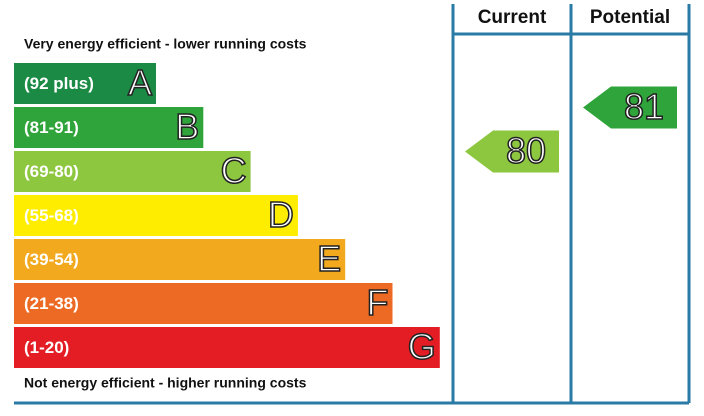 Image resolution: width=704 pixels, height=416 pixels. Describe the element at coordinates (422, 346) in the screenshot. I see `band-letter: G` at that location.